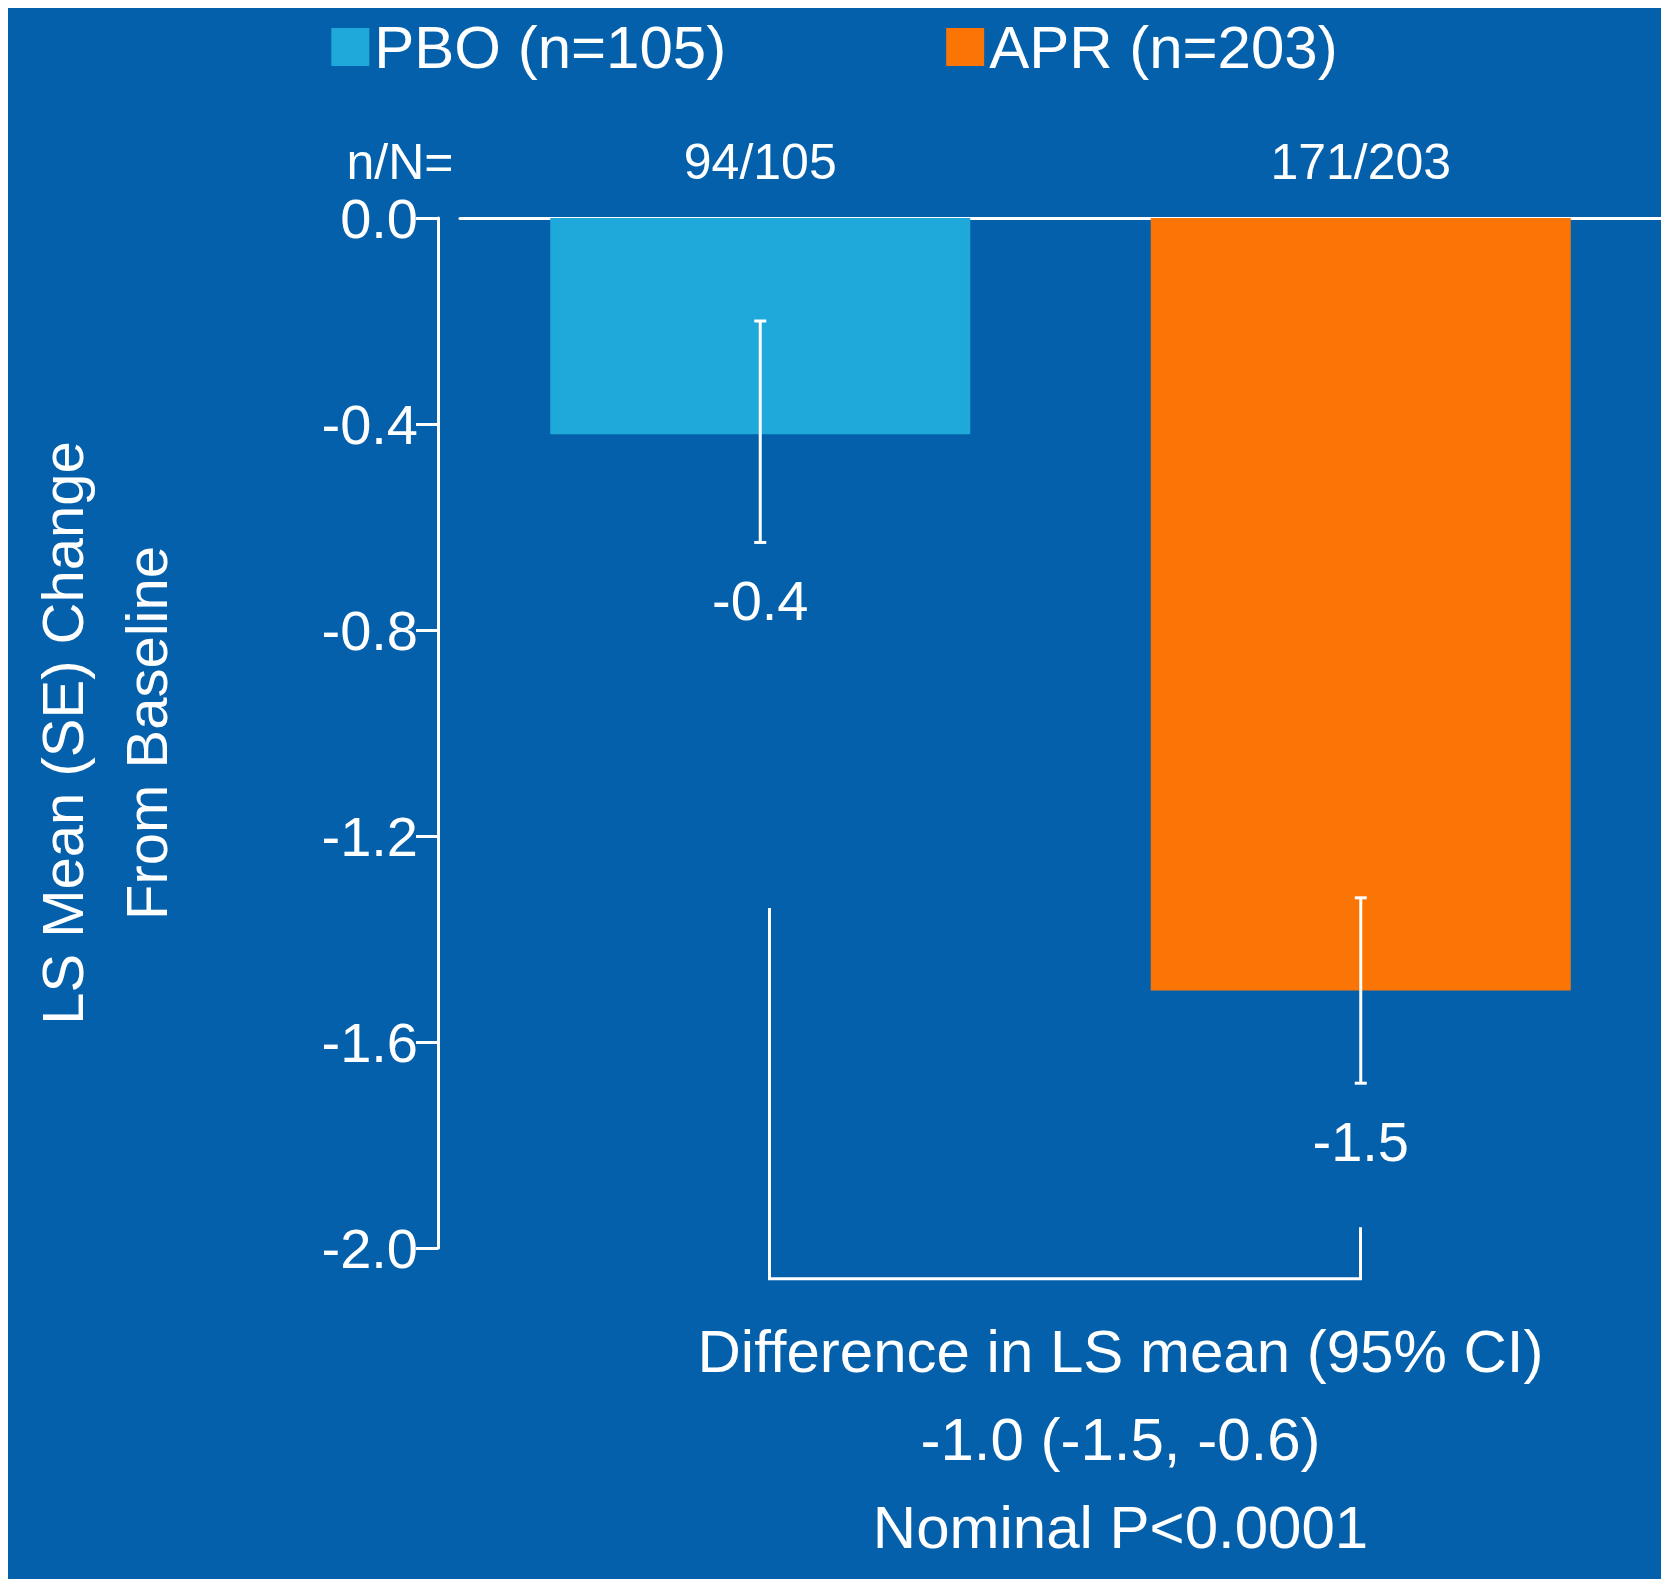  What do you see at coordinates (1360, 1141) in the screenshot?
I see `data-label: -1.5` at bounding box center [1360, 1141].